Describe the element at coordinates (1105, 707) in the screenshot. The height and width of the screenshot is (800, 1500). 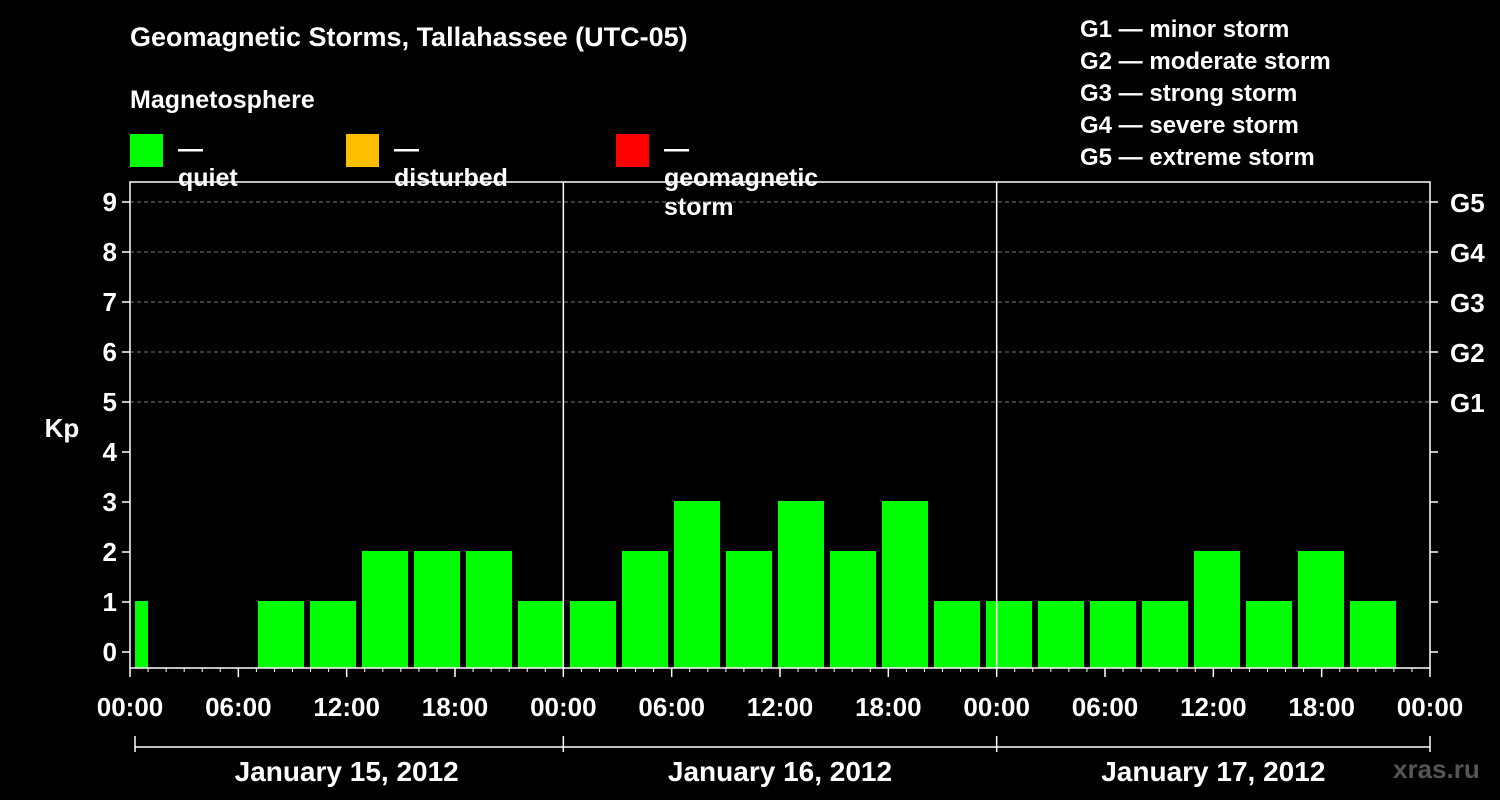
I see `x-tick-label-9: 06:00` at that location.